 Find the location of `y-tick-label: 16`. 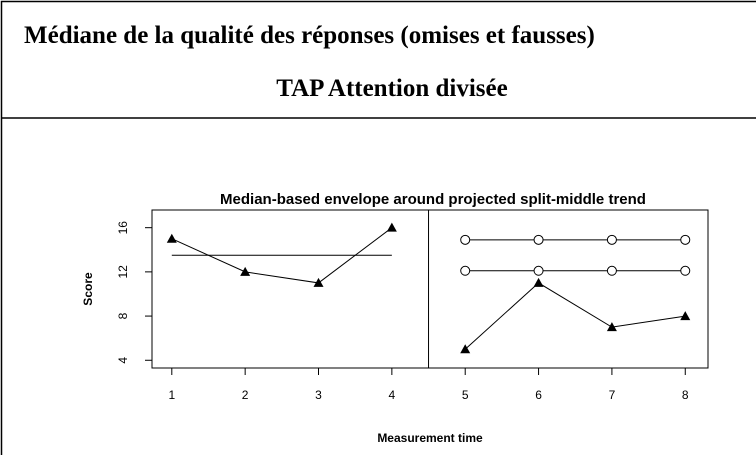

y-tick-label: 16 is located at coordinates (123, 228).